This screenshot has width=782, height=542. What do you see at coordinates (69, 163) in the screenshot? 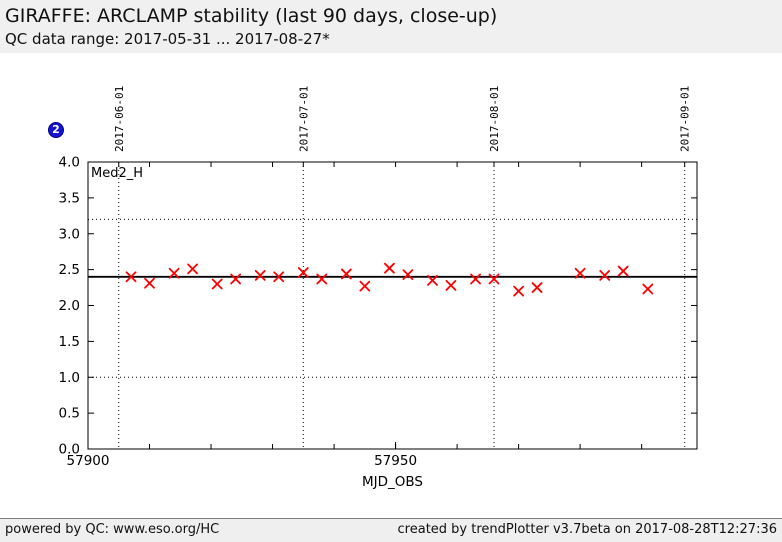
I see `y-tick-label: 4.0` at bounding box center [69, 163].